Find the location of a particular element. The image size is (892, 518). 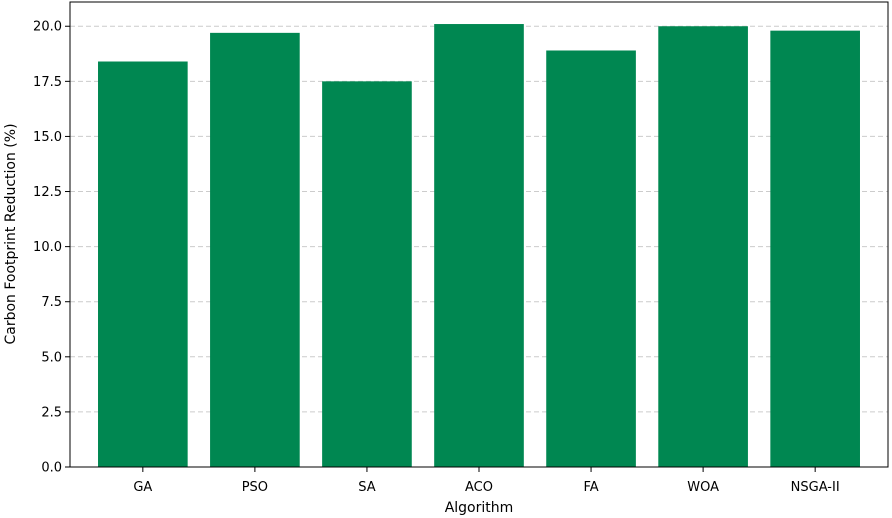

y-tick-label: 0.0 is located at coordinates (51, 468).